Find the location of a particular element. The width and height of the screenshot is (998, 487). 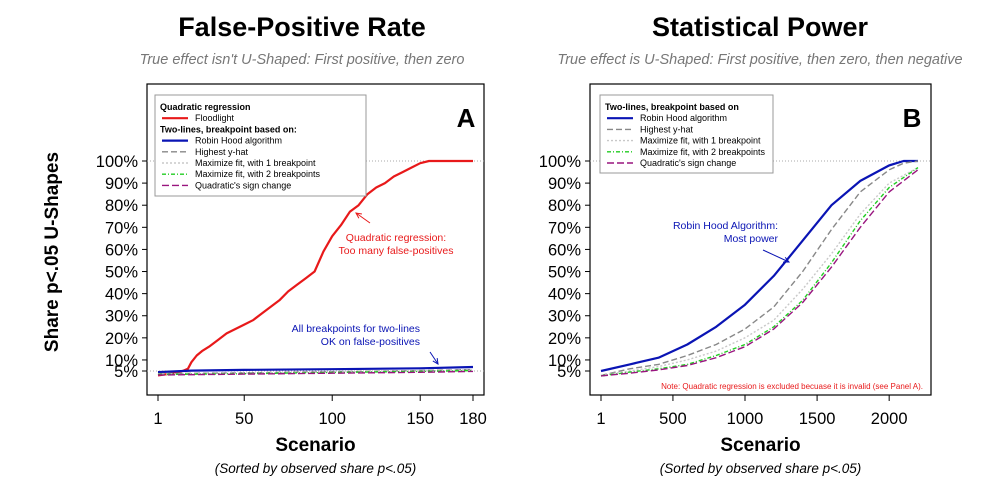

panel-letter: B is located at coordinates (912, 118).